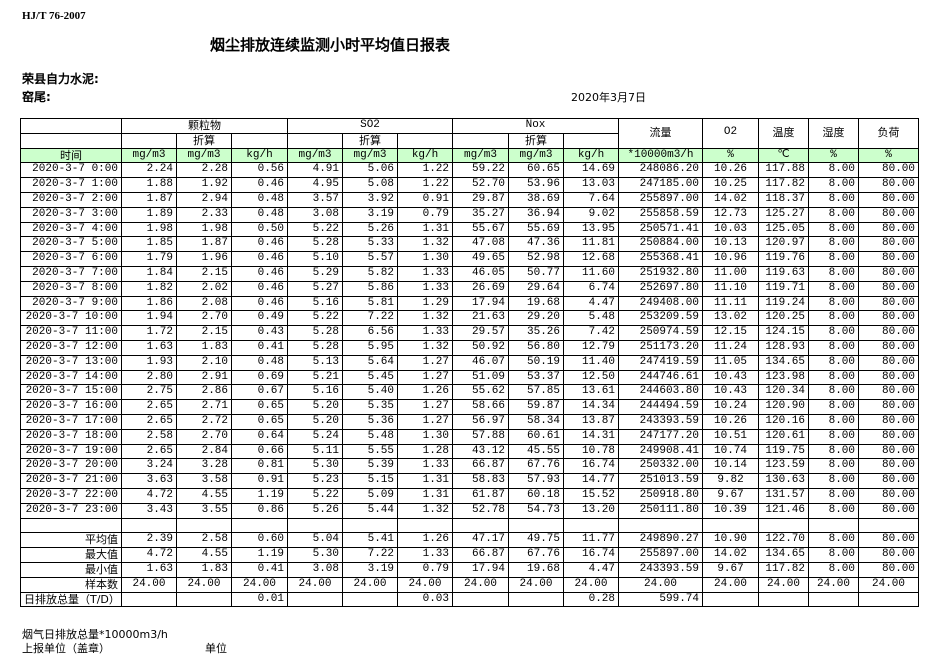 The height and width of the screenshot is (662, 940). I want to click on value-cell: 134.65, so click(784, 362).